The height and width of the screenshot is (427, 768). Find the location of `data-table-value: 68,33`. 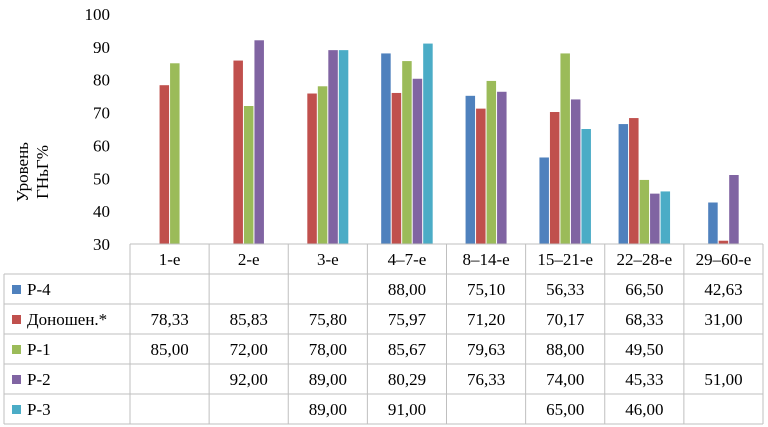

data-table-value: 68,33 is located at coordinates (644, 319).